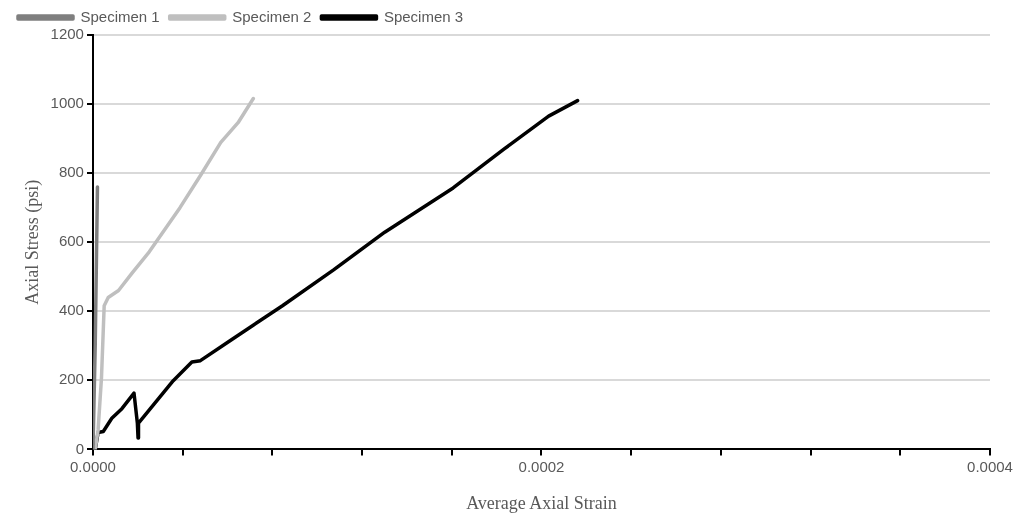 This screenshot has width=1028, height=527. What do you see at coordinates (423, 16) in the screenshot?
I see `legend-label: Specimen 3` at bounding box center [423, 16].